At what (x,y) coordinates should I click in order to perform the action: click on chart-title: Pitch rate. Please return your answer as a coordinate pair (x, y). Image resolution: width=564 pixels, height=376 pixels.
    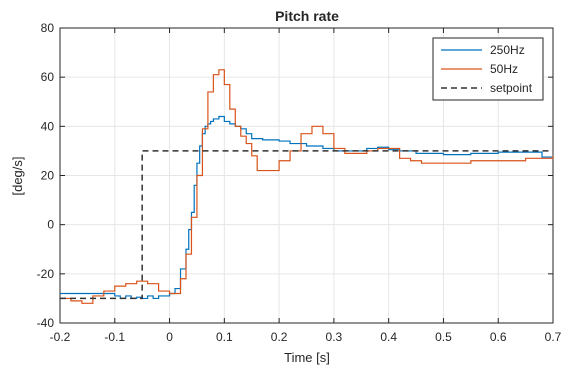
    Looking at the image, I should click on (307, 16).